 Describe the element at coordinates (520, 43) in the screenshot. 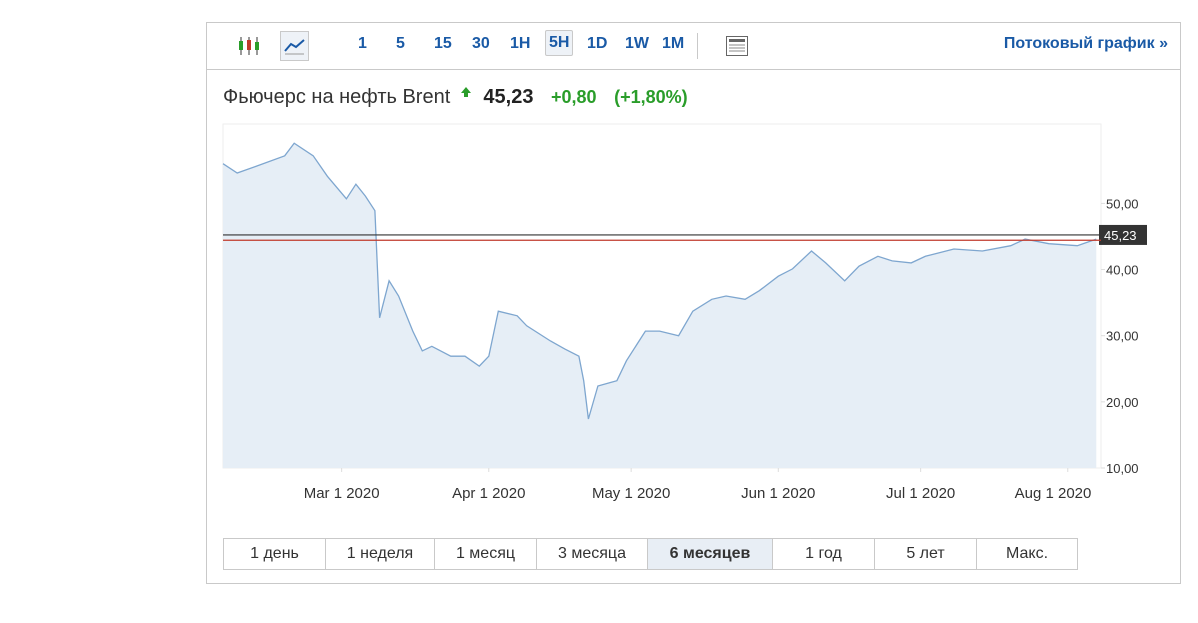

I see `interval-button: 1H` at that location.